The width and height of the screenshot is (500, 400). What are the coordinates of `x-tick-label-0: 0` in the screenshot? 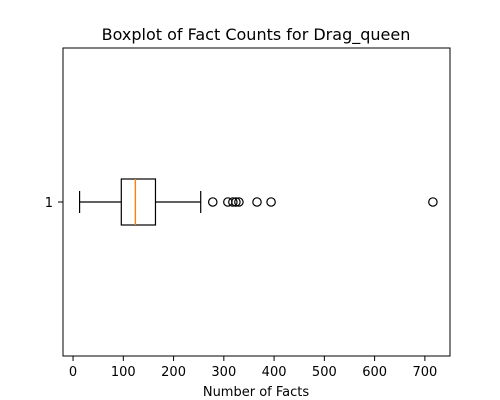 It's located at (73, 372).